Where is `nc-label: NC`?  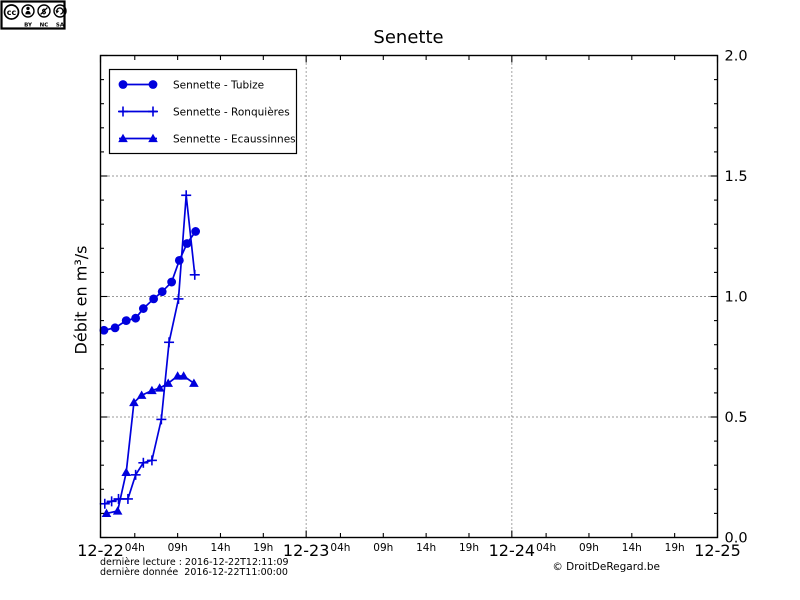 nc-label: NC is located at coordinates (44, 26).